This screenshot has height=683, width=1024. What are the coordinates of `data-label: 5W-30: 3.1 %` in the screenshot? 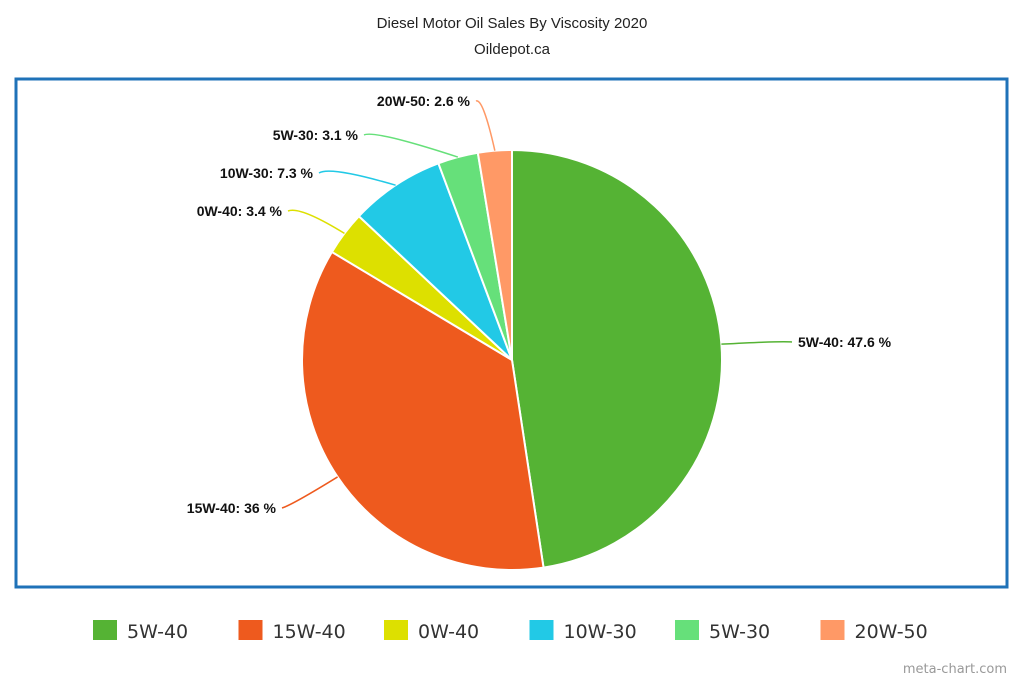 It's located at (316, 135).